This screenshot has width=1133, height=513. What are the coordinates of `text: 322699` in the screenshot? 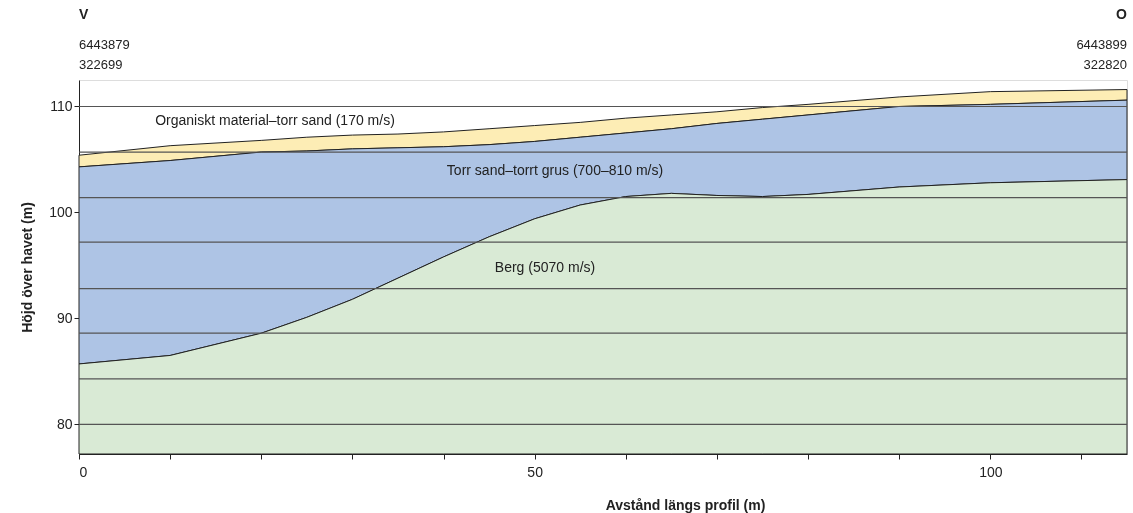 It's located at (101, 64).